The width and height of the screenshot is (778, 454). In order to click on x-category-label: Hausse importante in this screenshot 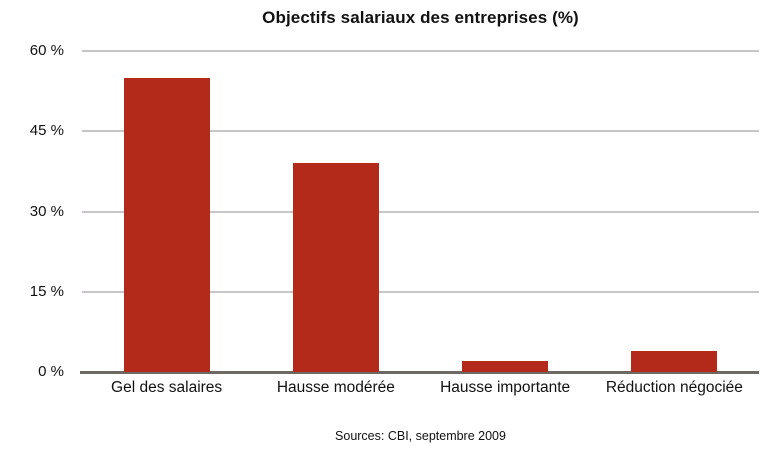, I will do `click(505, 387)`.